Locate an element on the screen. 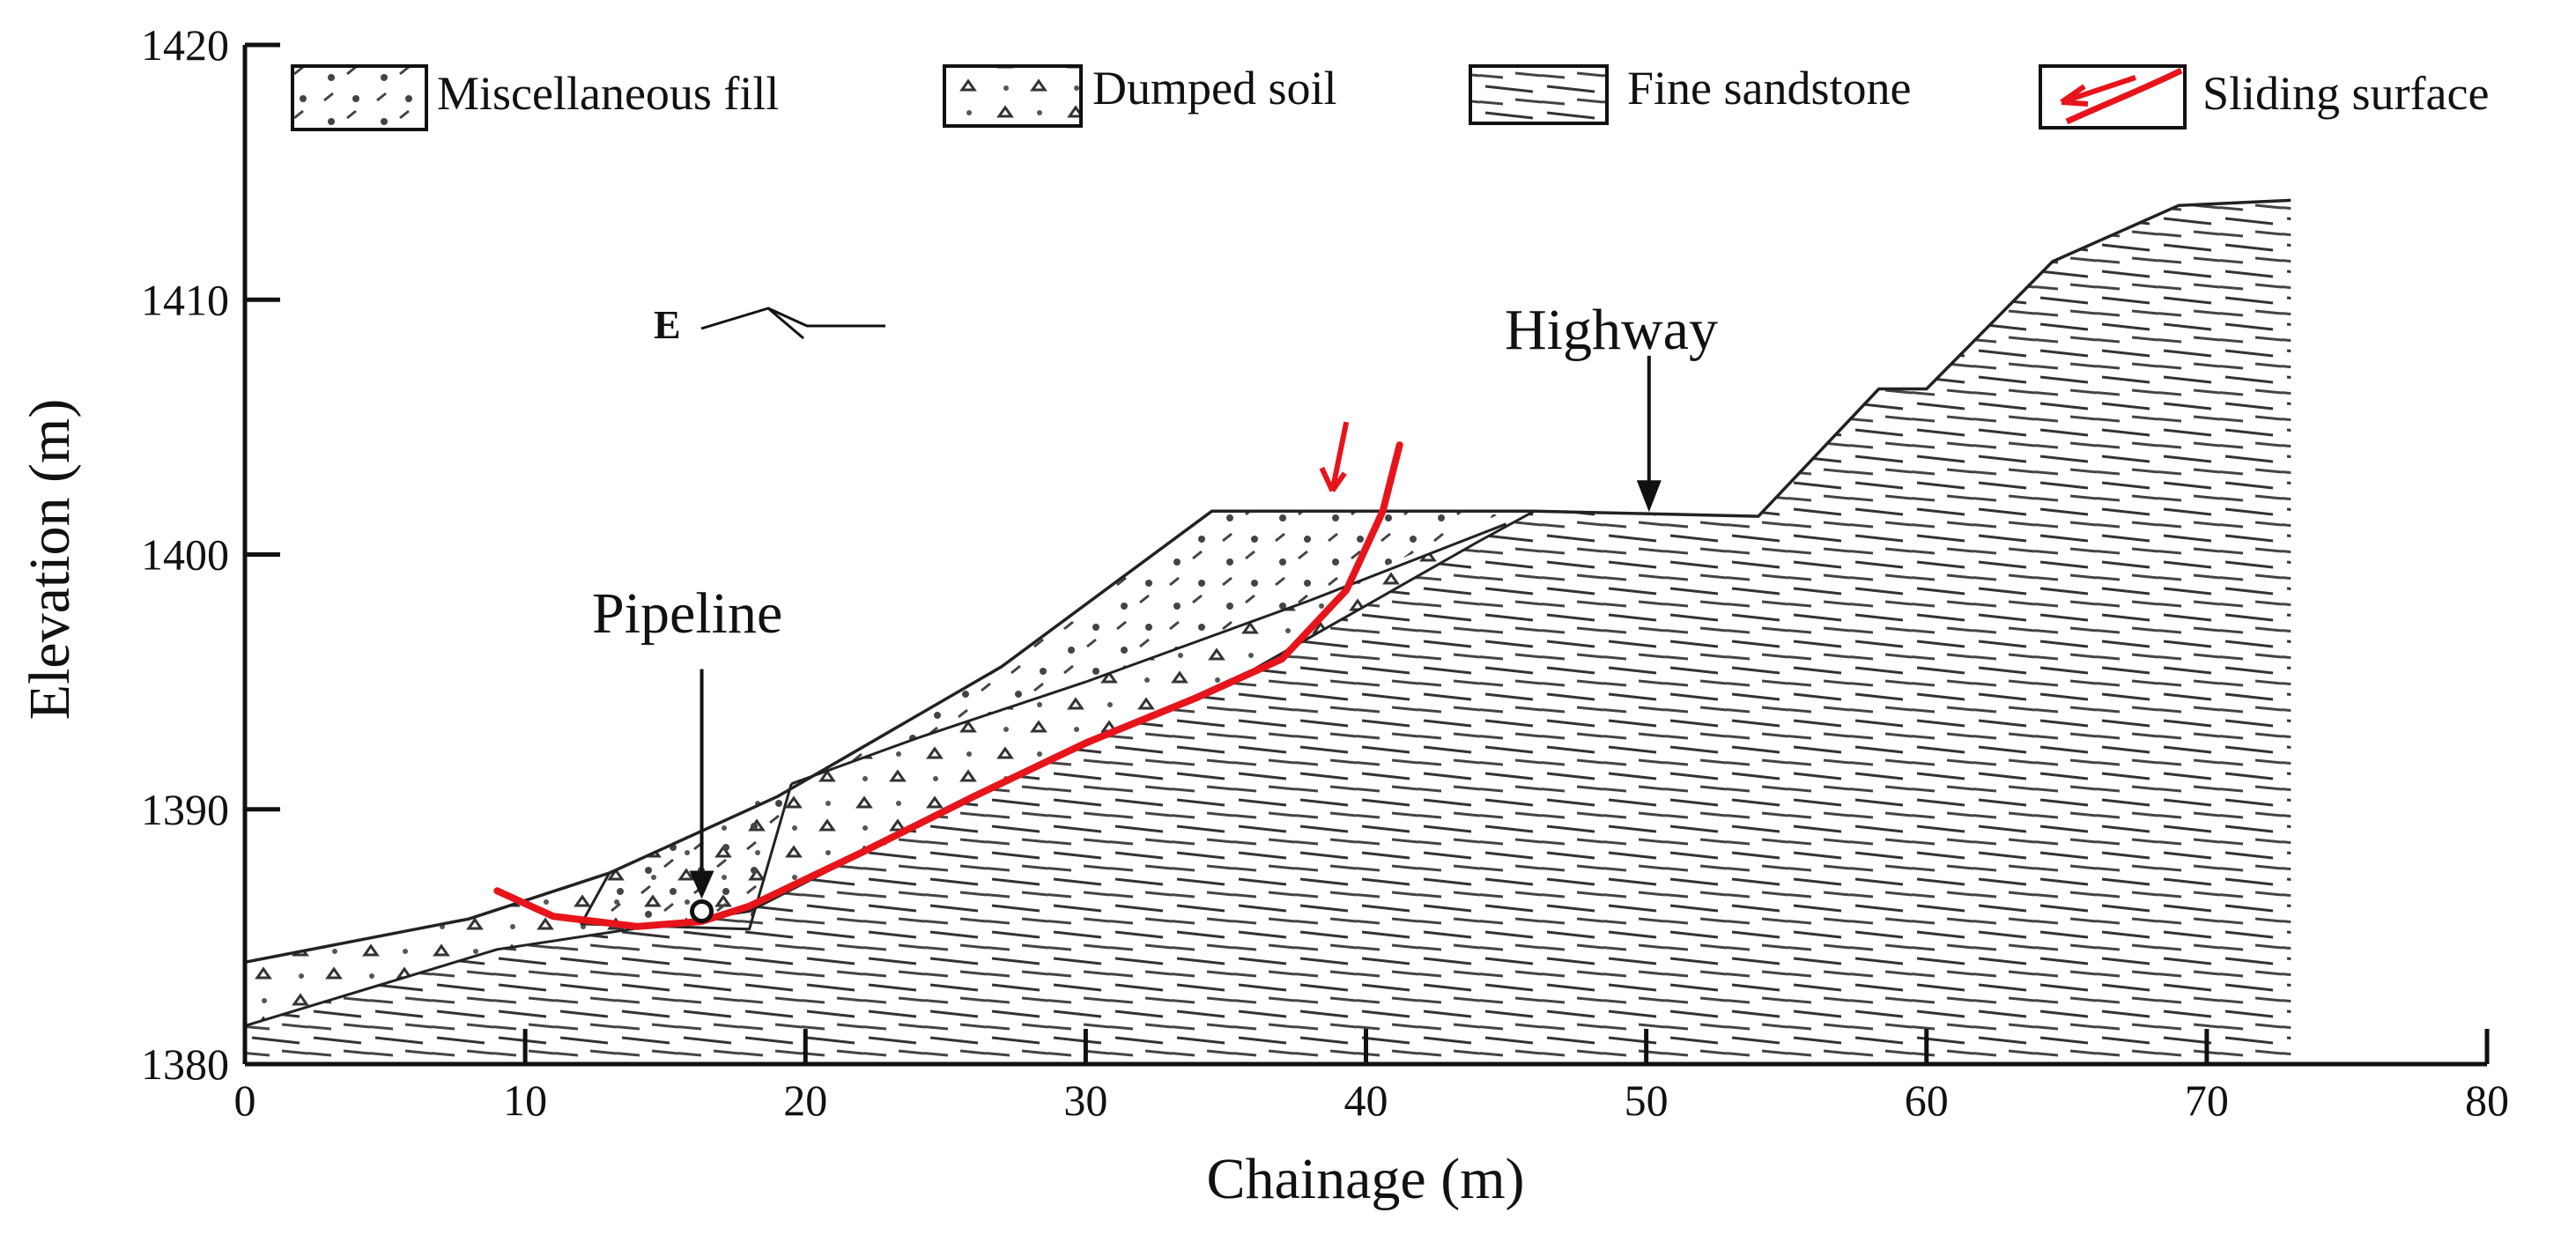  legend-sliding-surface-line is located at coordinates (2124, 96).